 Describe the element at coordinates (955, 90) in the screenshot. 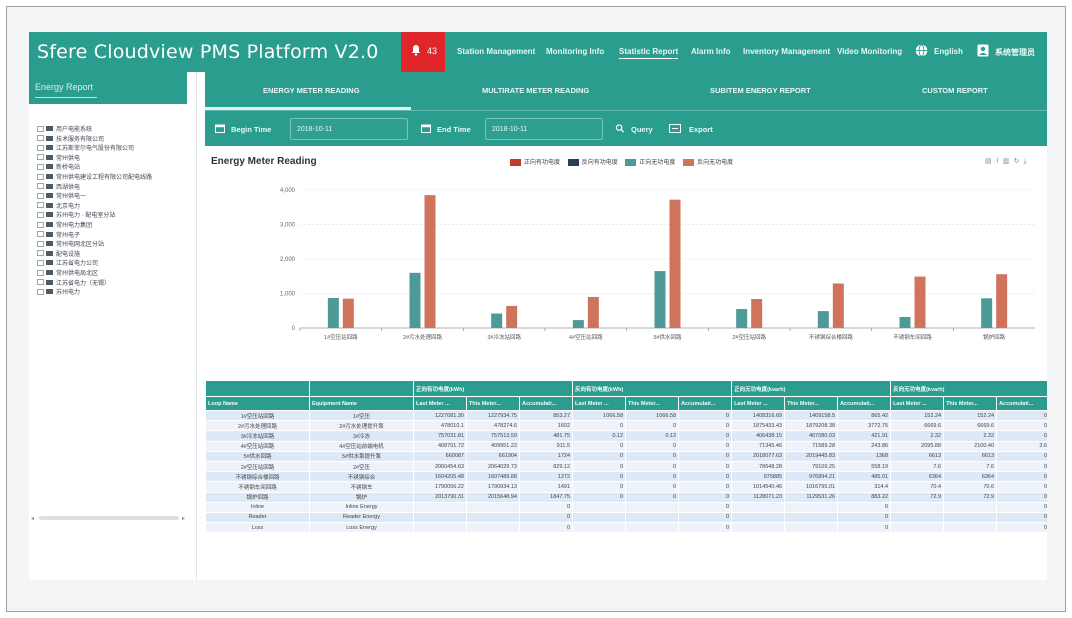

I see `tab-custom-report: CUSTOM REPORT` at that location.